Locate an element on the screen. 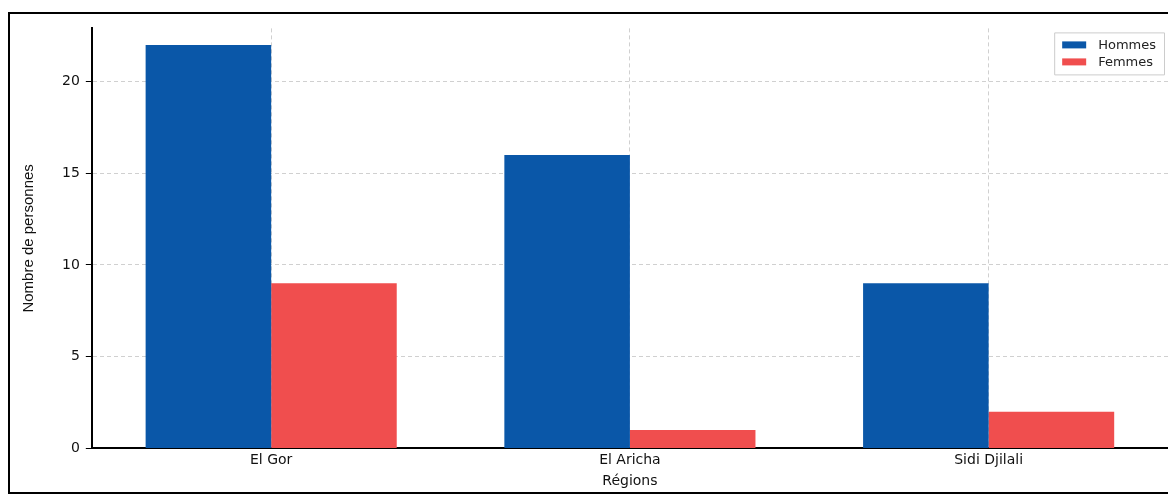 This screenshot has height=496, width=1168. y-tick-label: 0 is located at coordinates (75, 447).